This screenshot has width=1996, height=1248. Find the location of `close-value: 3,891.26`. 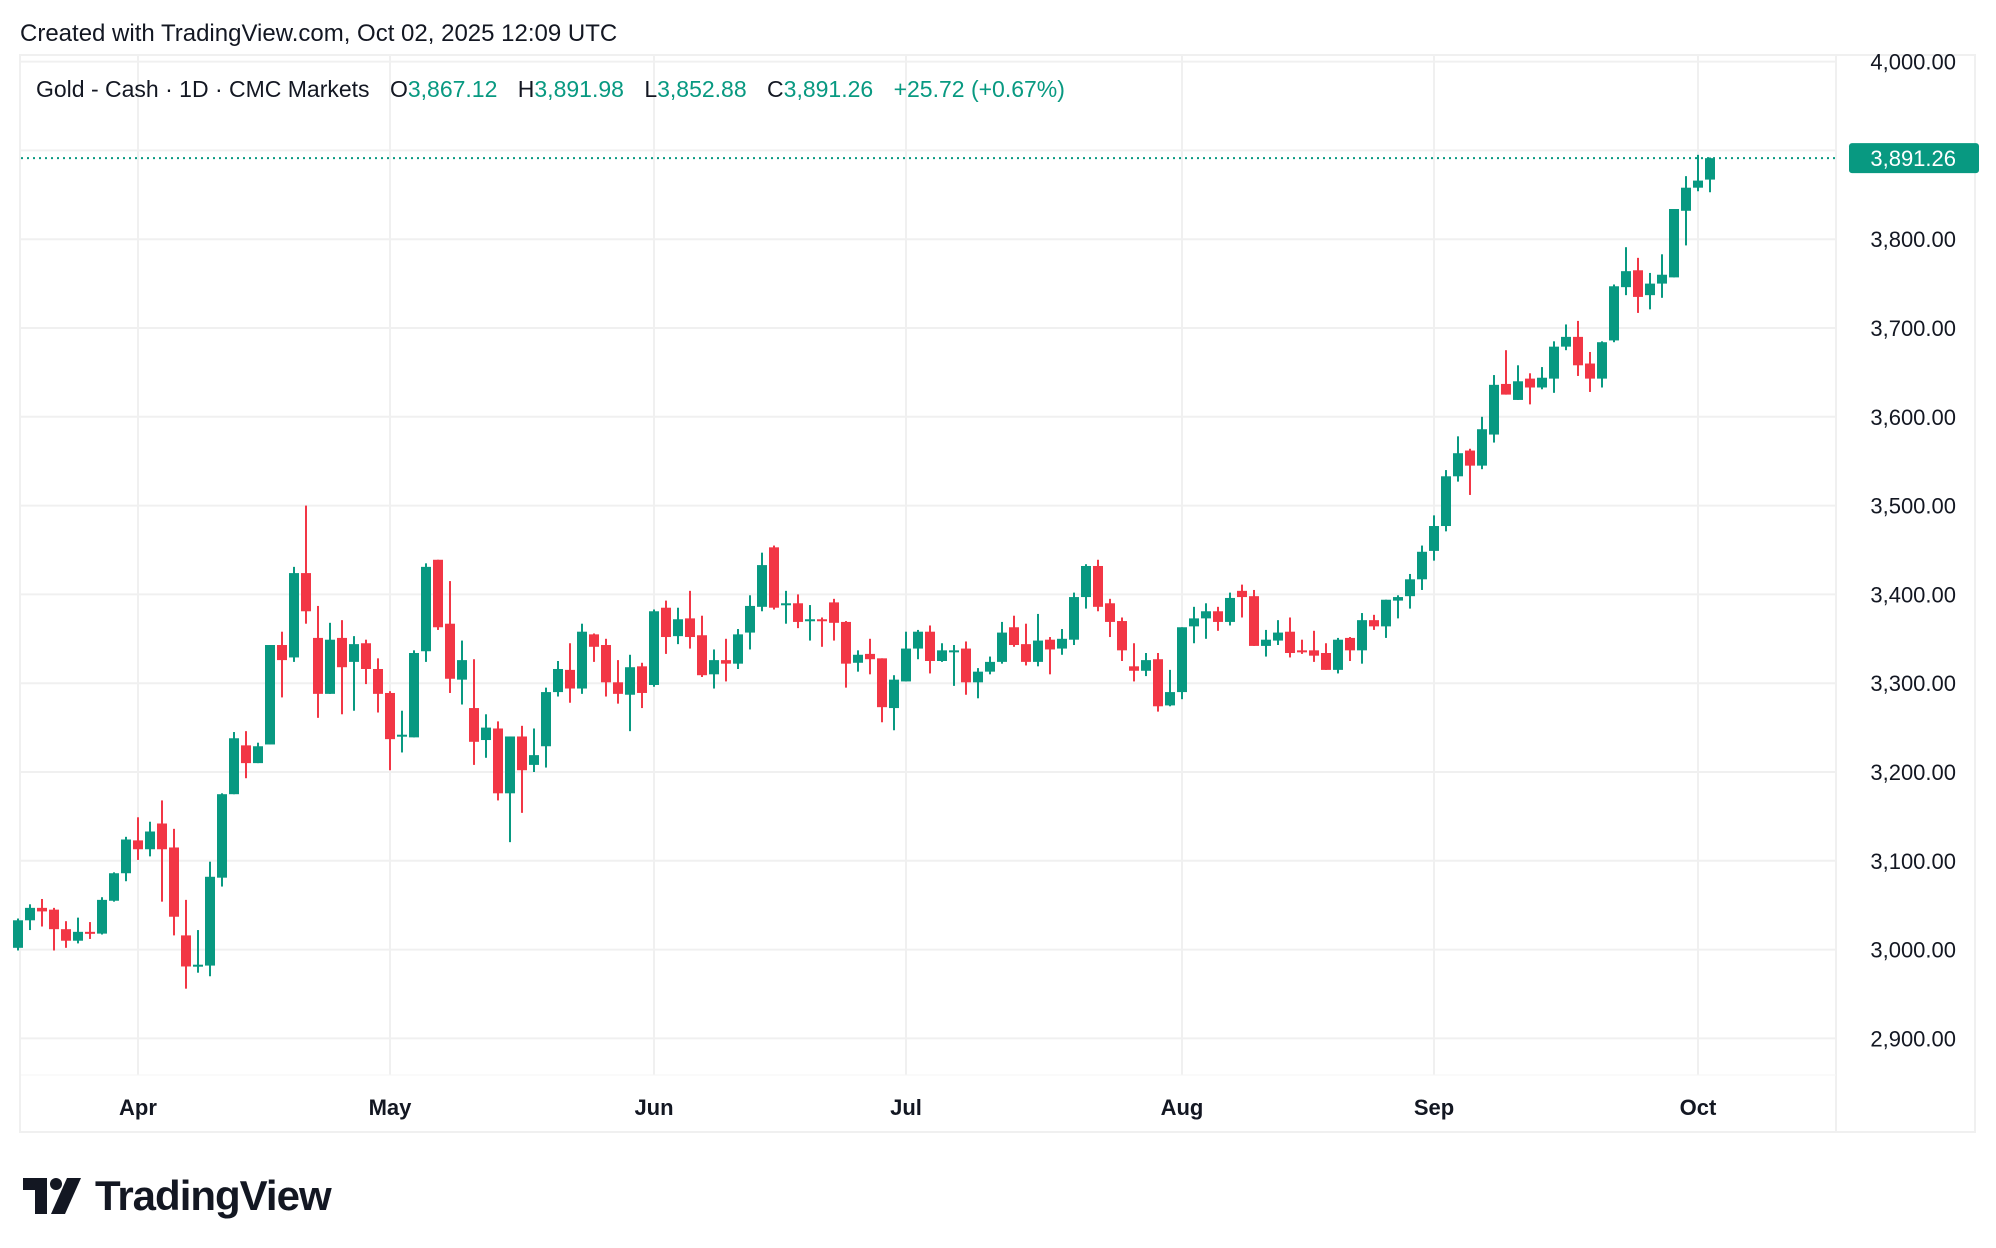

close-value: 3,891.26 is located at coordinates (828, 89).